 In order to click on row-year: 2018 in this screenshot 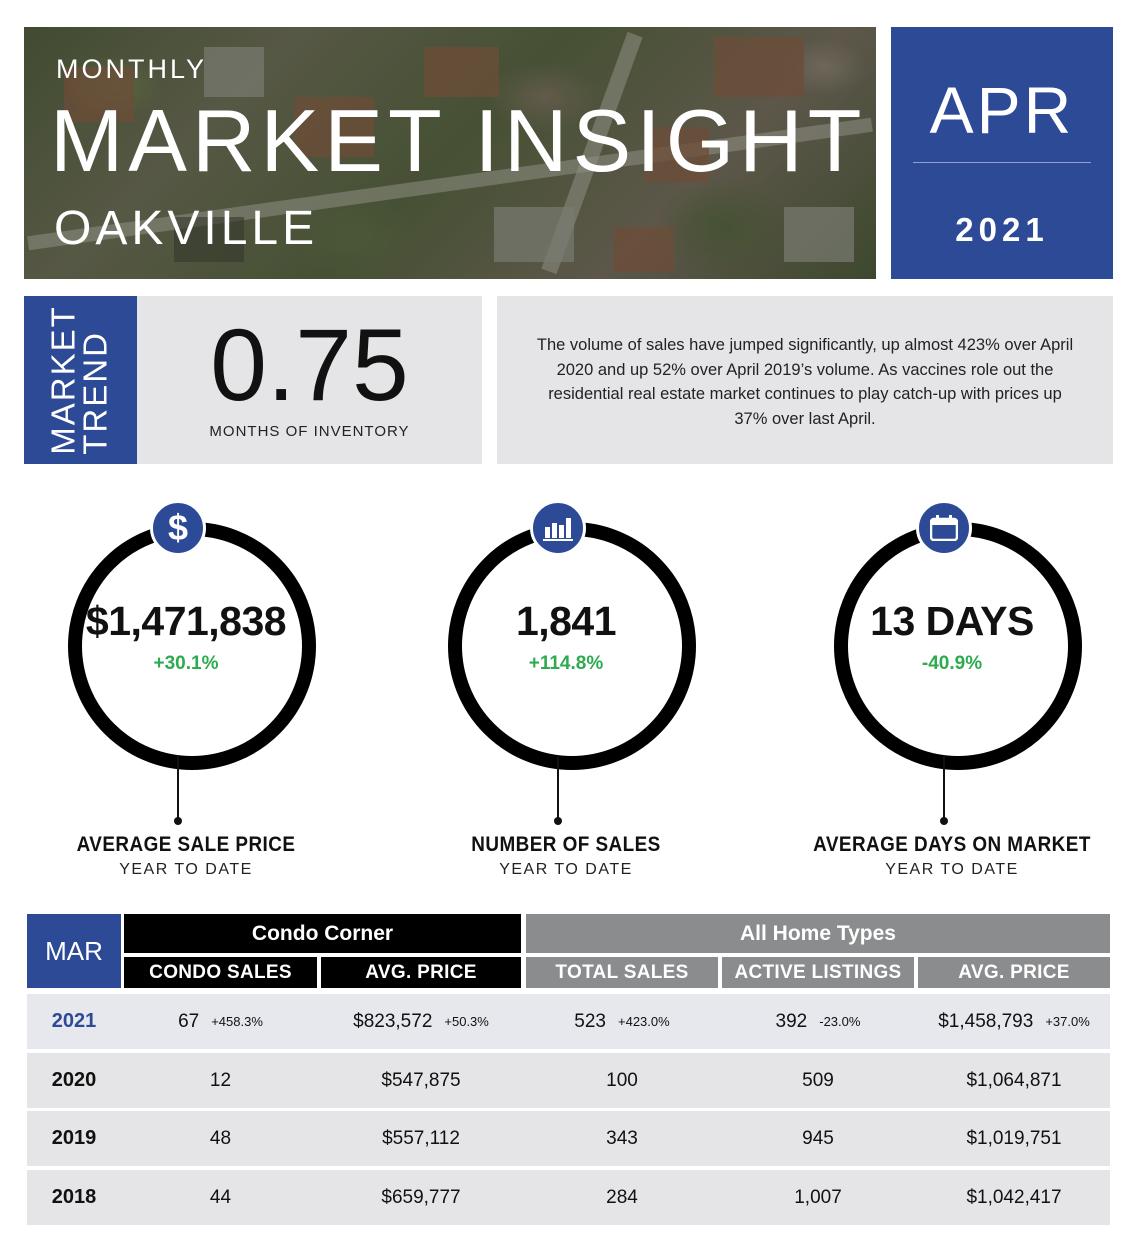, I will do `click(74, 1197)`.